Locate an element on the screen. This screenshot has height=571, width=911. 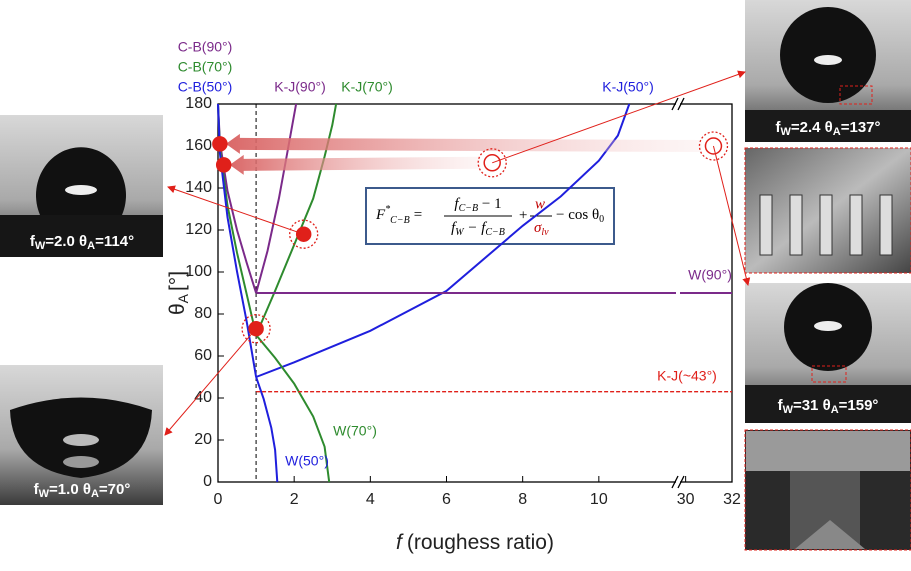
formula-lhs: F*C−B = is located at coordinates (398, 215).